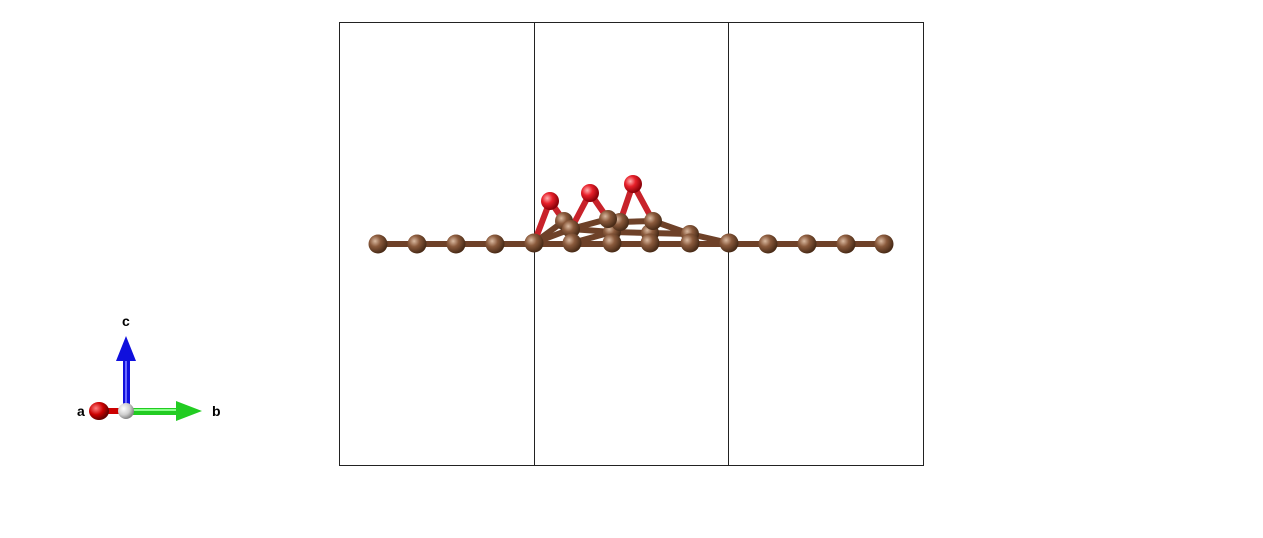 This screenshot has height=538, width=1263. I want to click on c-axis-arrowhead, so click(126, 348).